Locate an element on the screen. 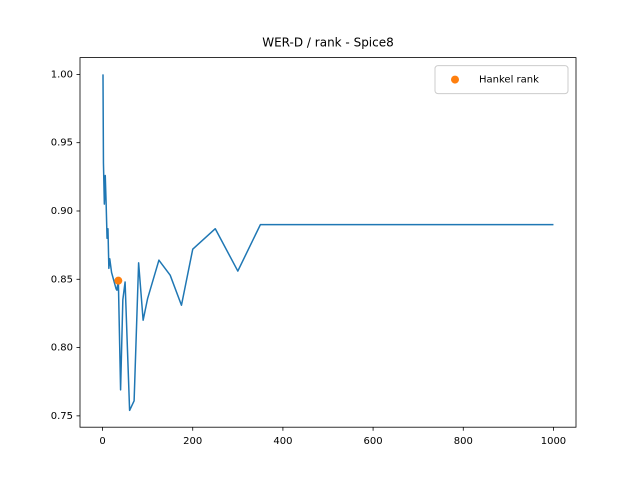 This screenshot has height=480, width=640. data-point is located at coordinates (118, 280).